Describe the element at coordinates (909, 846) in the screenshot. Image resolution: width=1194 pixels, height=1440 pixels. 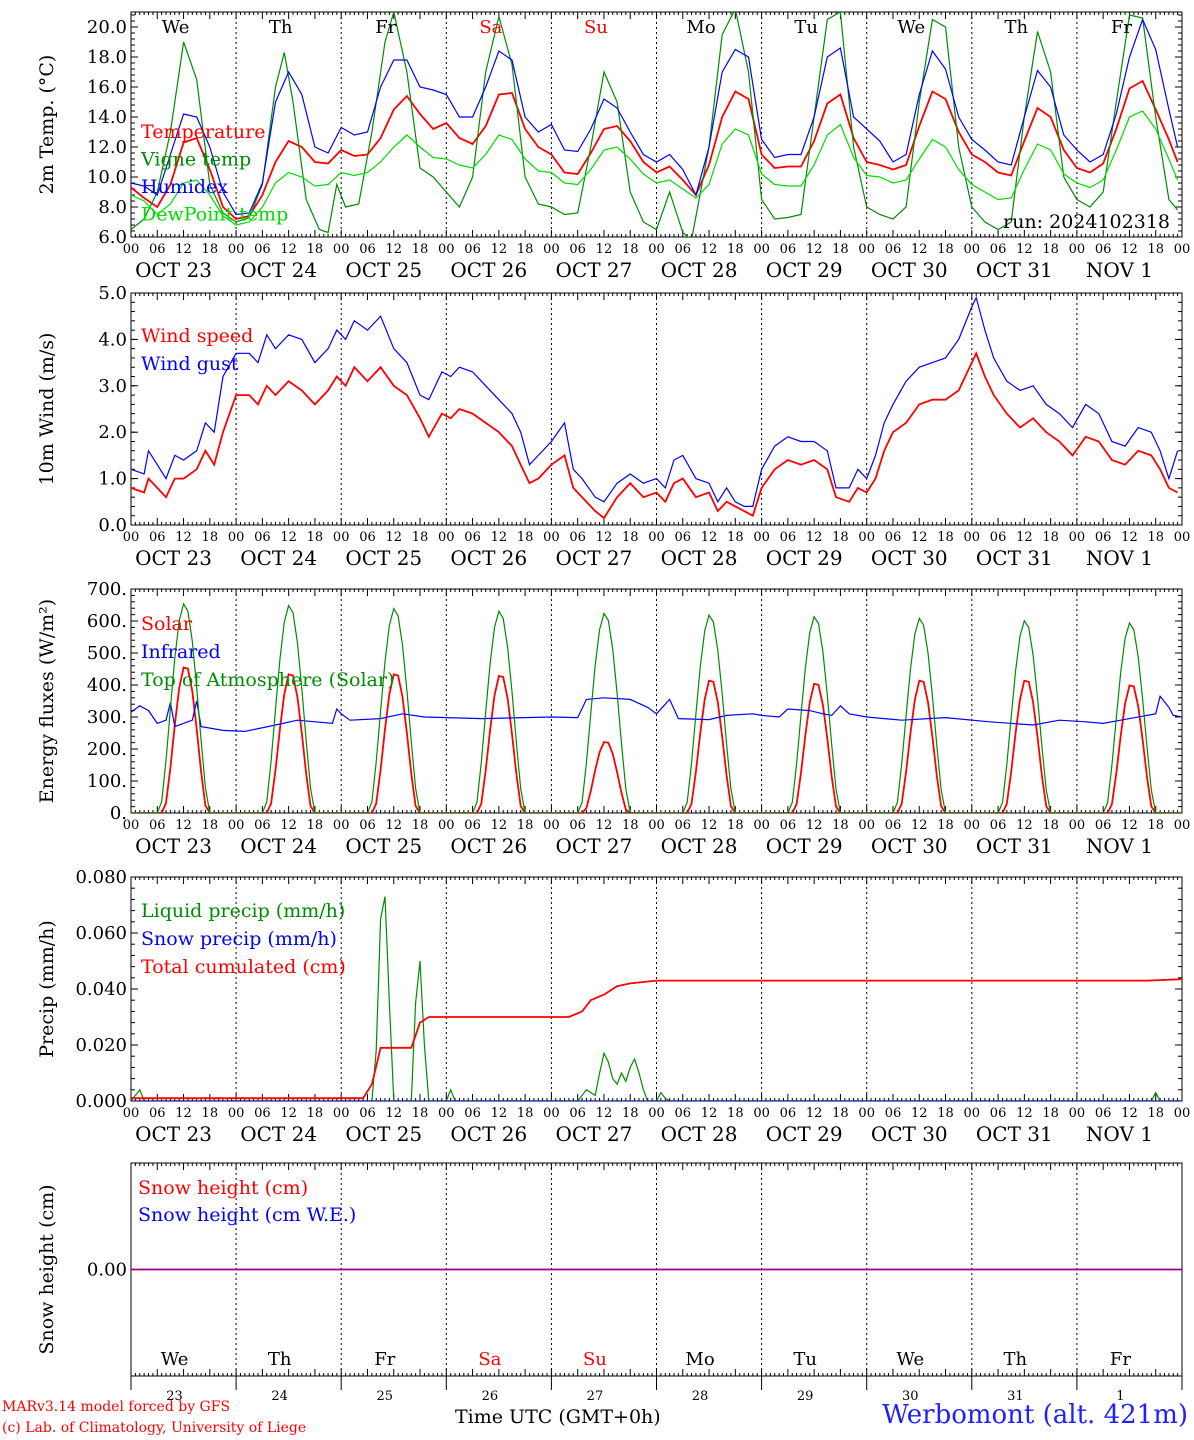
I see `energy-day-label: OCT 30` at that location.